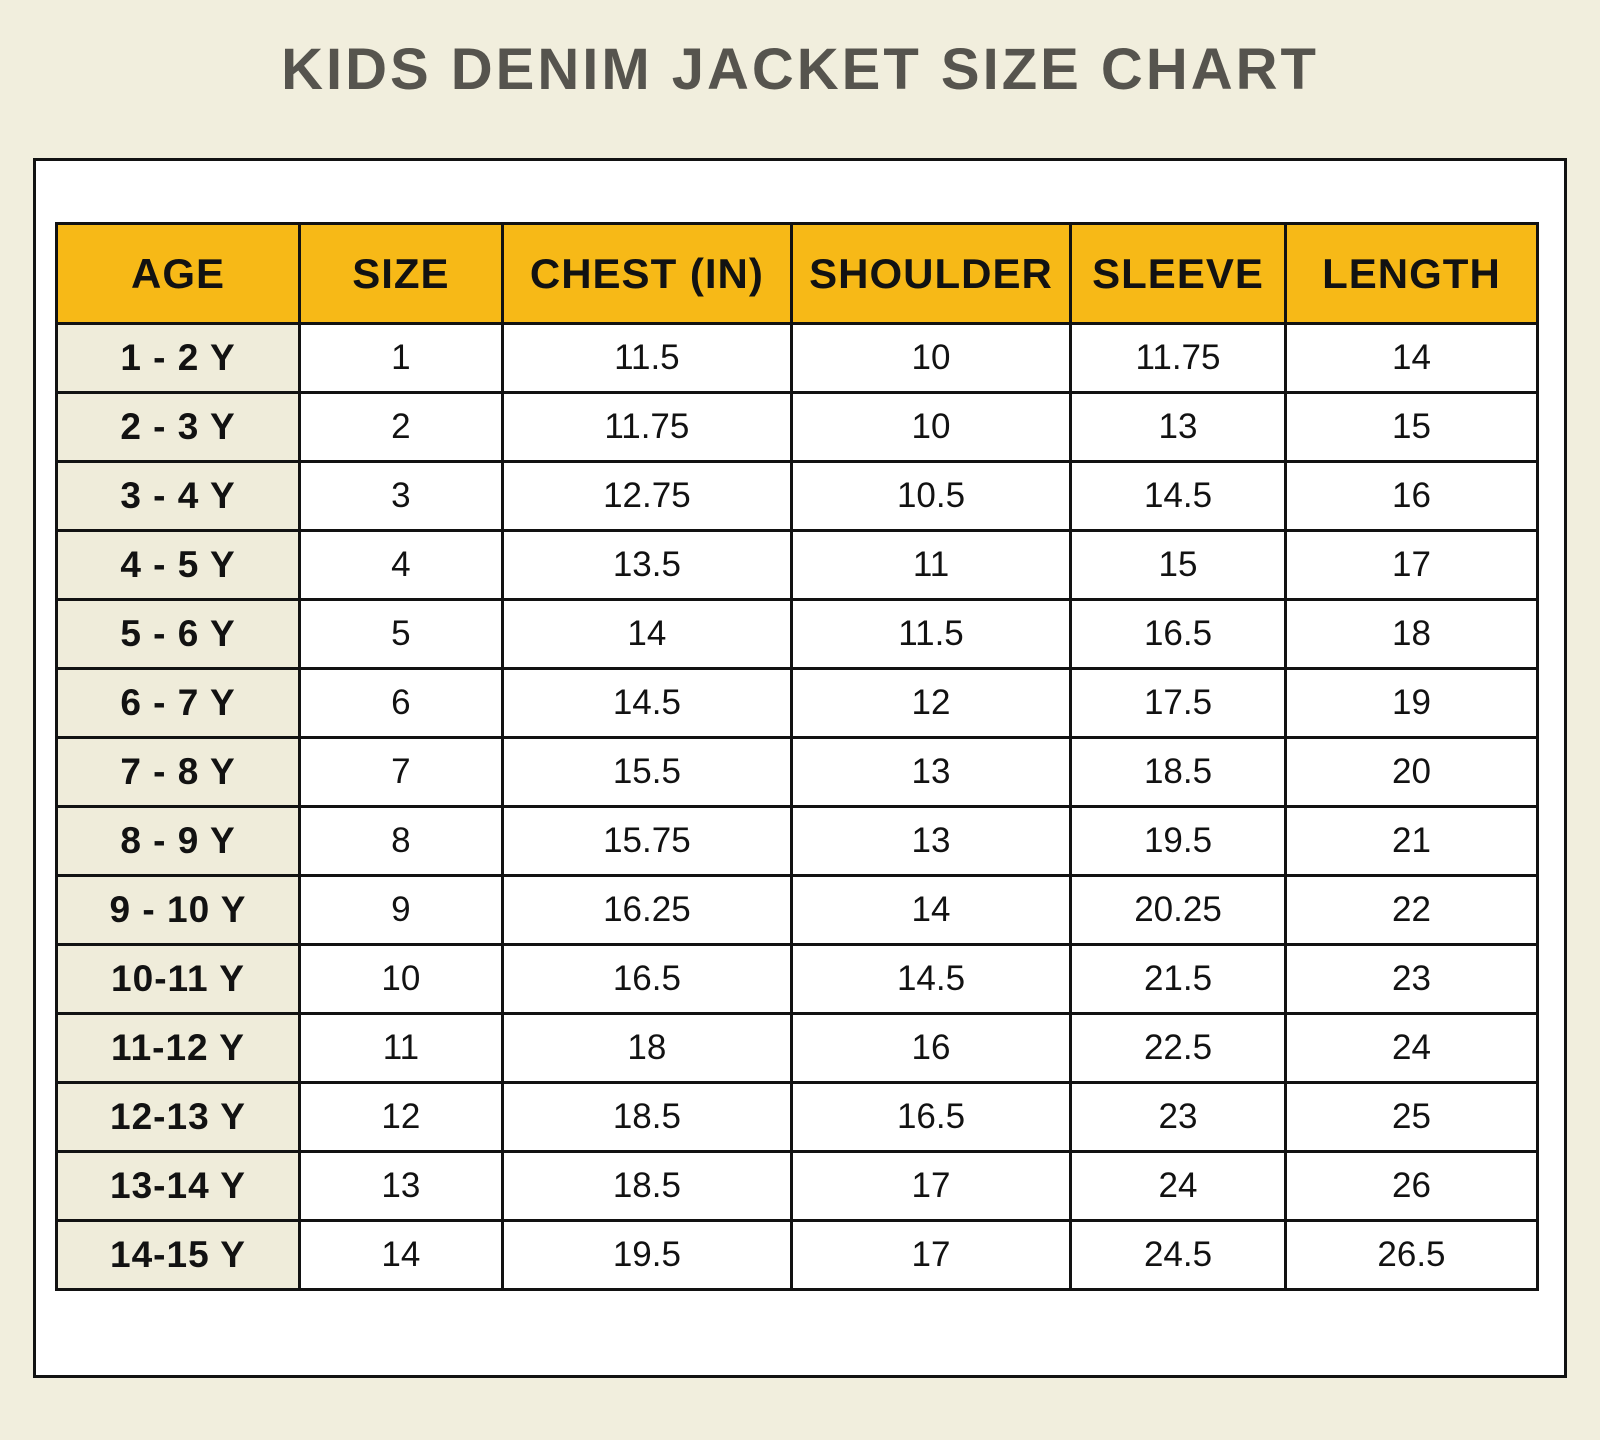 The width and height of the screenshot is (1600, 1440). I want to click on chest-cell: 12.75, so click(646, 496).